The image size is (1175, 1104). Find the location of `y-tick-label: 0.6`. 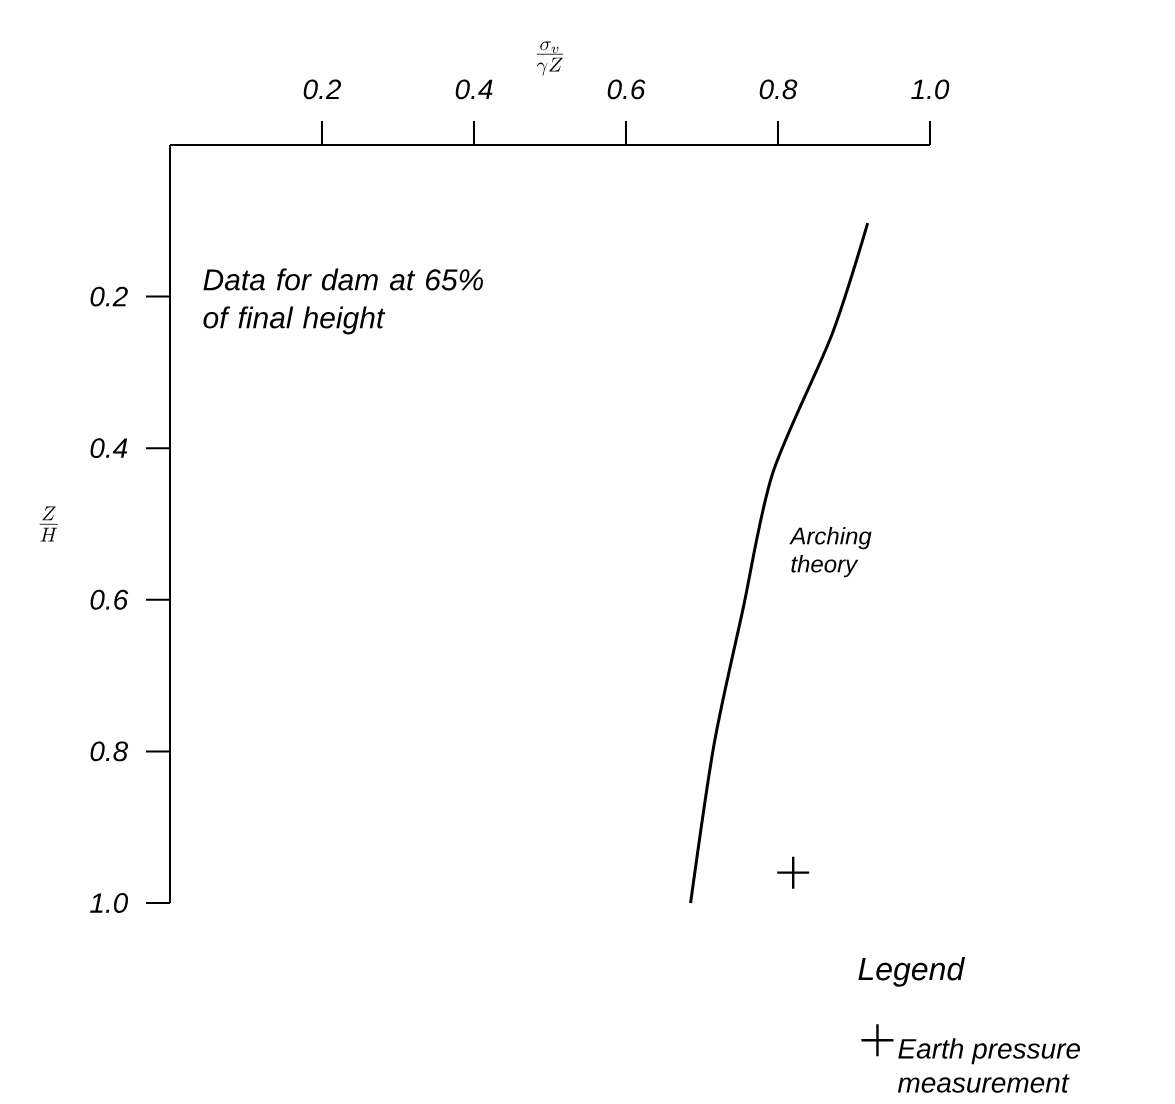

y-tick-label: 0.6 is located at coordinates (109, 599).